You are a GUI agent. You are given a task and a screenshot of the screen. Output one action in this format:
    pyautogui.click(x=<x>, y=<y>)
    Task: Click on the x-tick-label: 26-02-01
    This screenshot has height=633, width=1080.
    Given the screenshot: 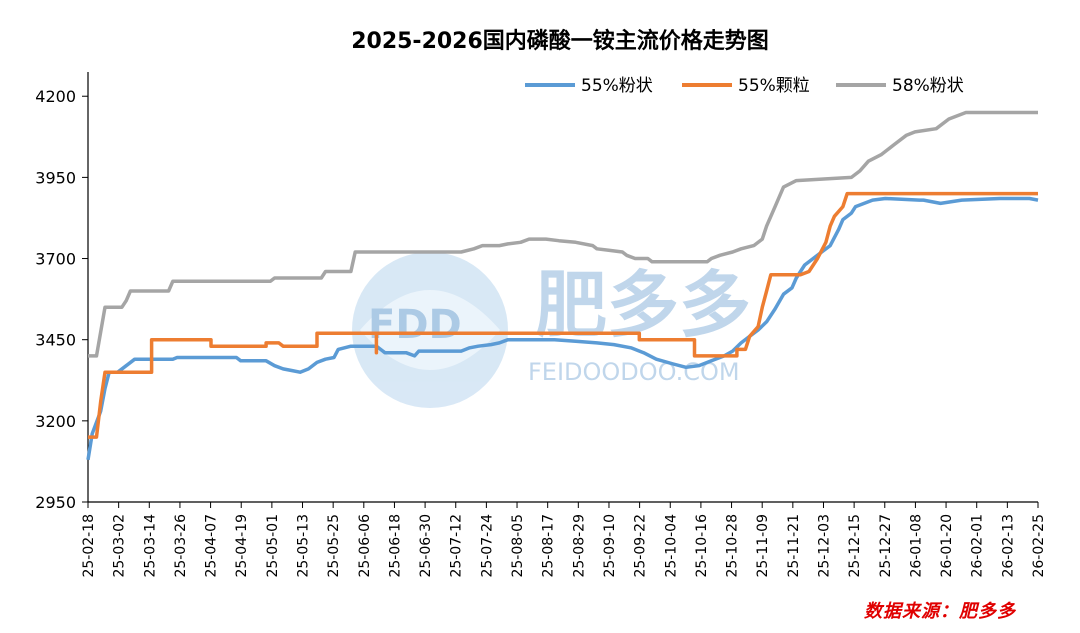 What is the action you would take?
    pyautogui.click(x=978, y=546)
    